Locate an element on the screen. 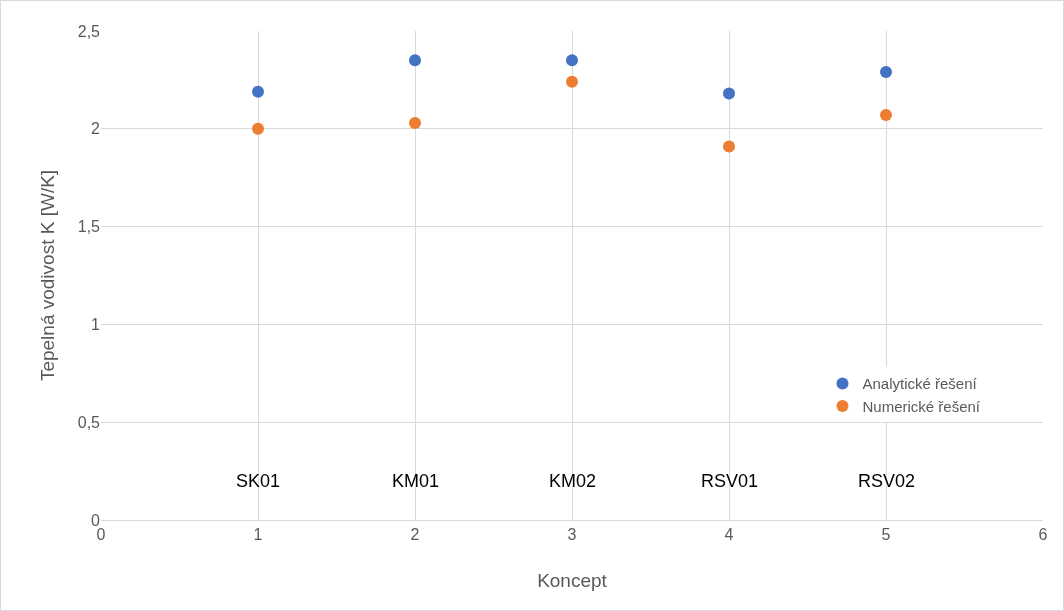 The image size is (1064, 611). y-tick-label: 2 is located at coordinates (96, 129).